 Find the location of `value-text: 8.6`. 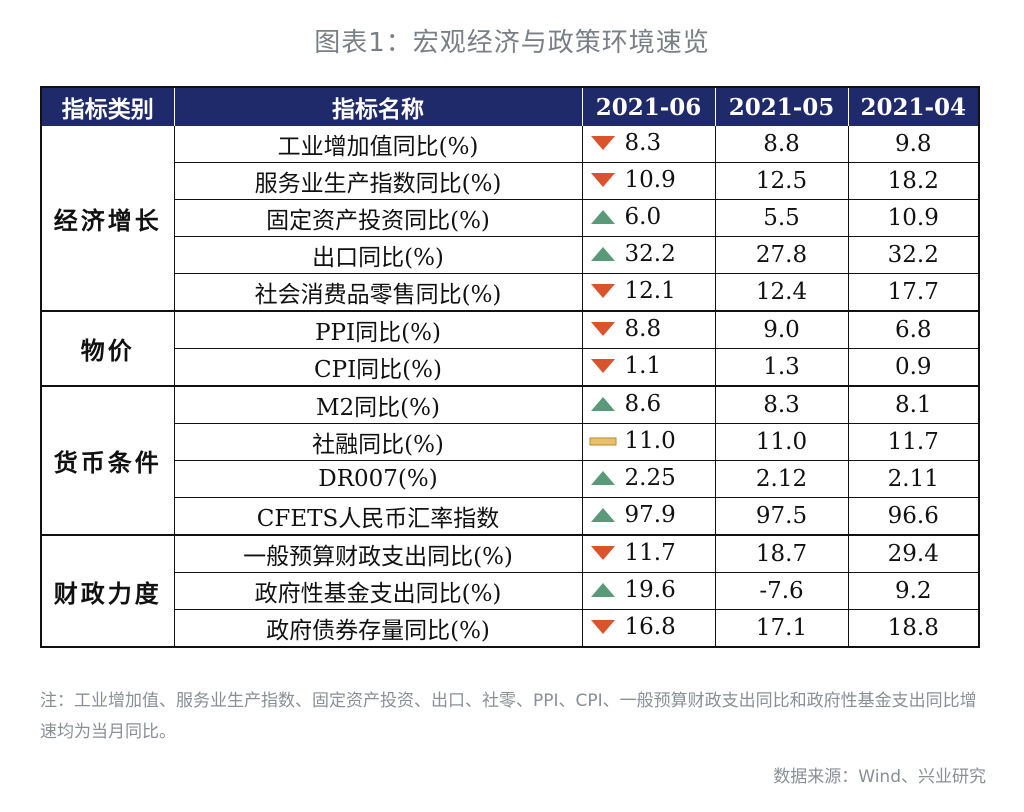

value-text: 8.6 is located at coordinates (643, 404).